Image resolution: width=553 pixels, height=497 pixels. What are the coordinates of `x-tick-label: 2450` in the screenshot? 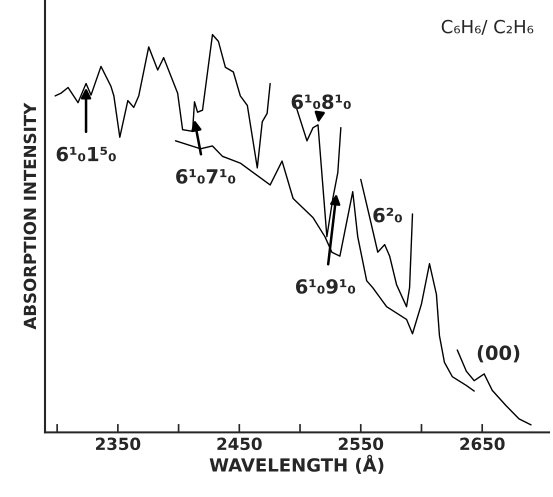 It's located at (239, 444).